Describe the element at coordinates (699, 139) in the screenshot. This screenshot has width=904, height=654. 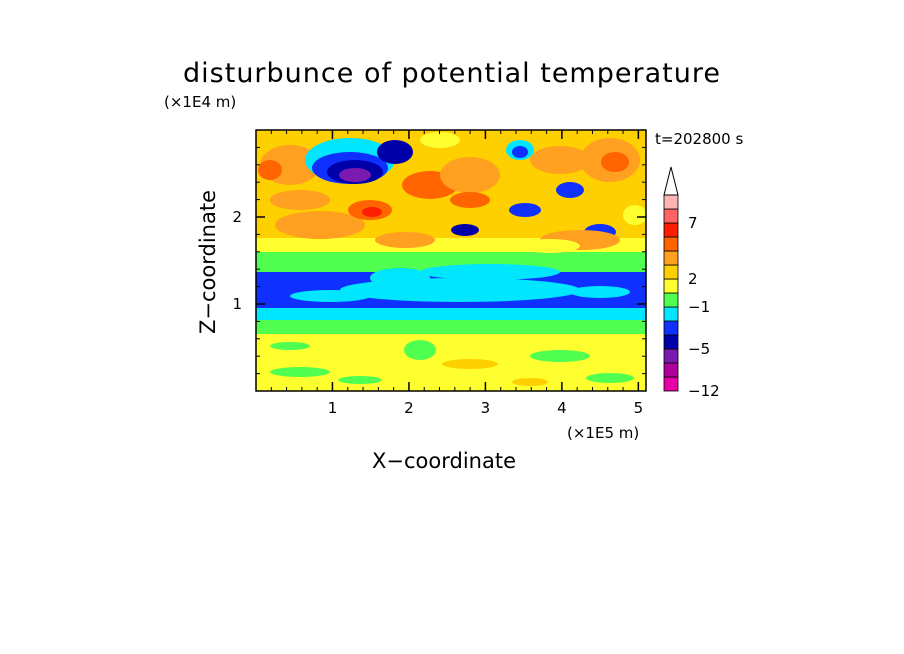
I see `time-label: t=202800 s` at that location.